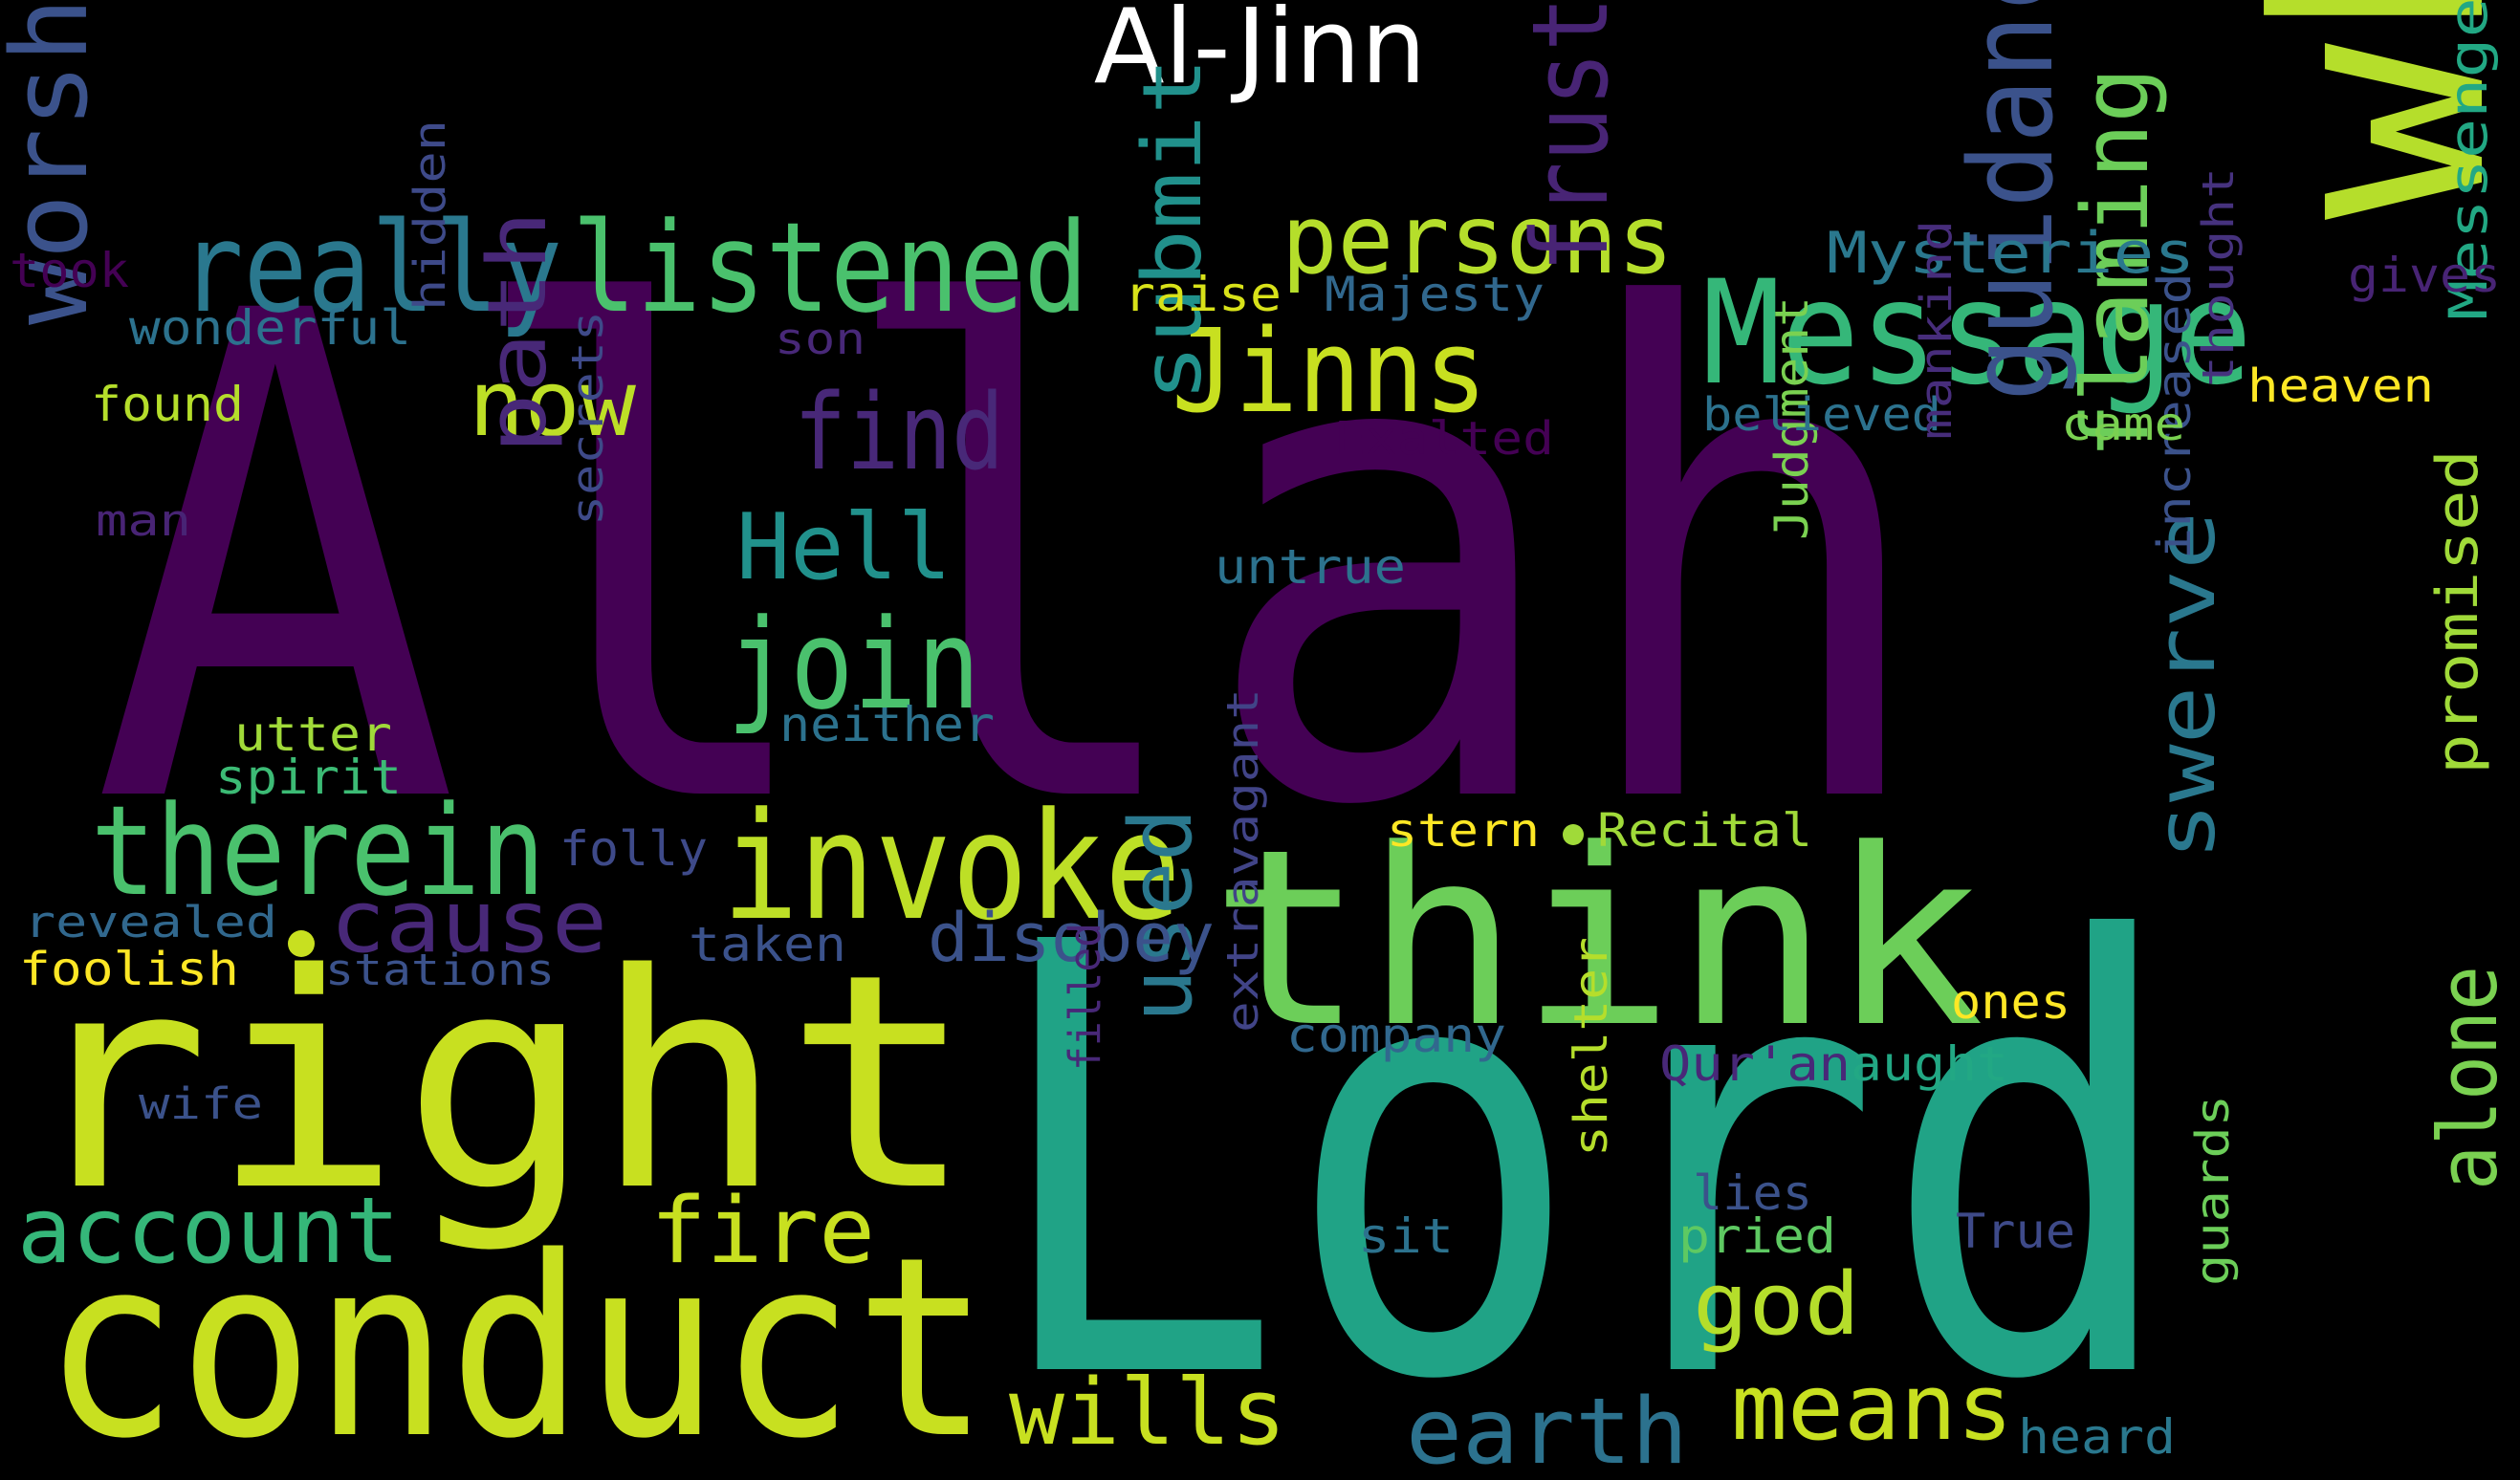  I want to click on word-stern: stern, so click(1463, 831).